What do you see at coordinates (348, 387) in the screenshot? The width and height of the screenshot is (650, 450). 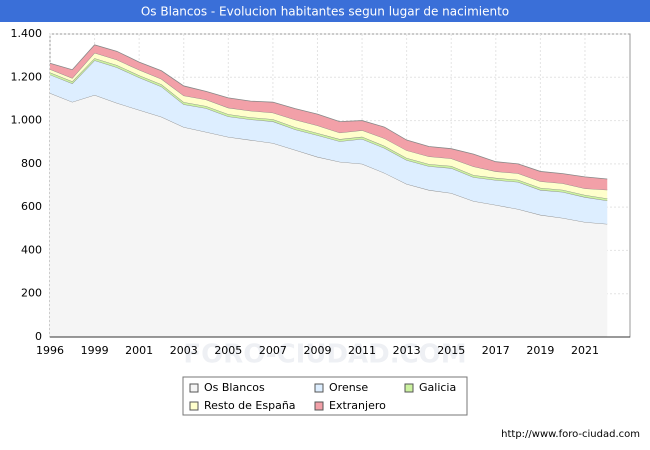 I see `legend-label: Orense` at bounding box center [348, 387].